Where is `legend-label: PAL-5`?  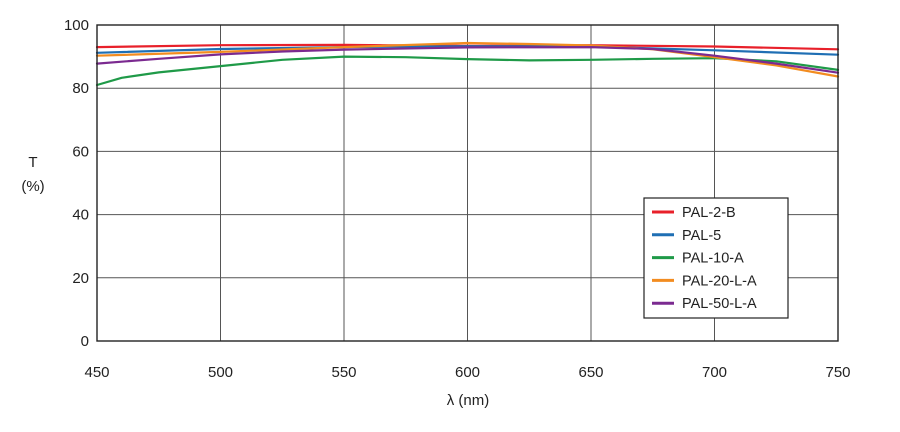 legend-label: PAL-5 is located at coordinates (701, 236).